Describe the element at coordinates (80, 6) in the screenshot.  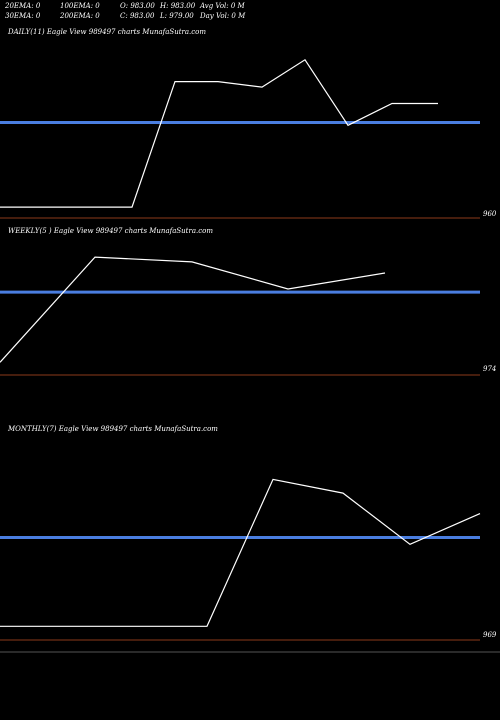
I see `ema100-value: 100EMA: 0` at that location.